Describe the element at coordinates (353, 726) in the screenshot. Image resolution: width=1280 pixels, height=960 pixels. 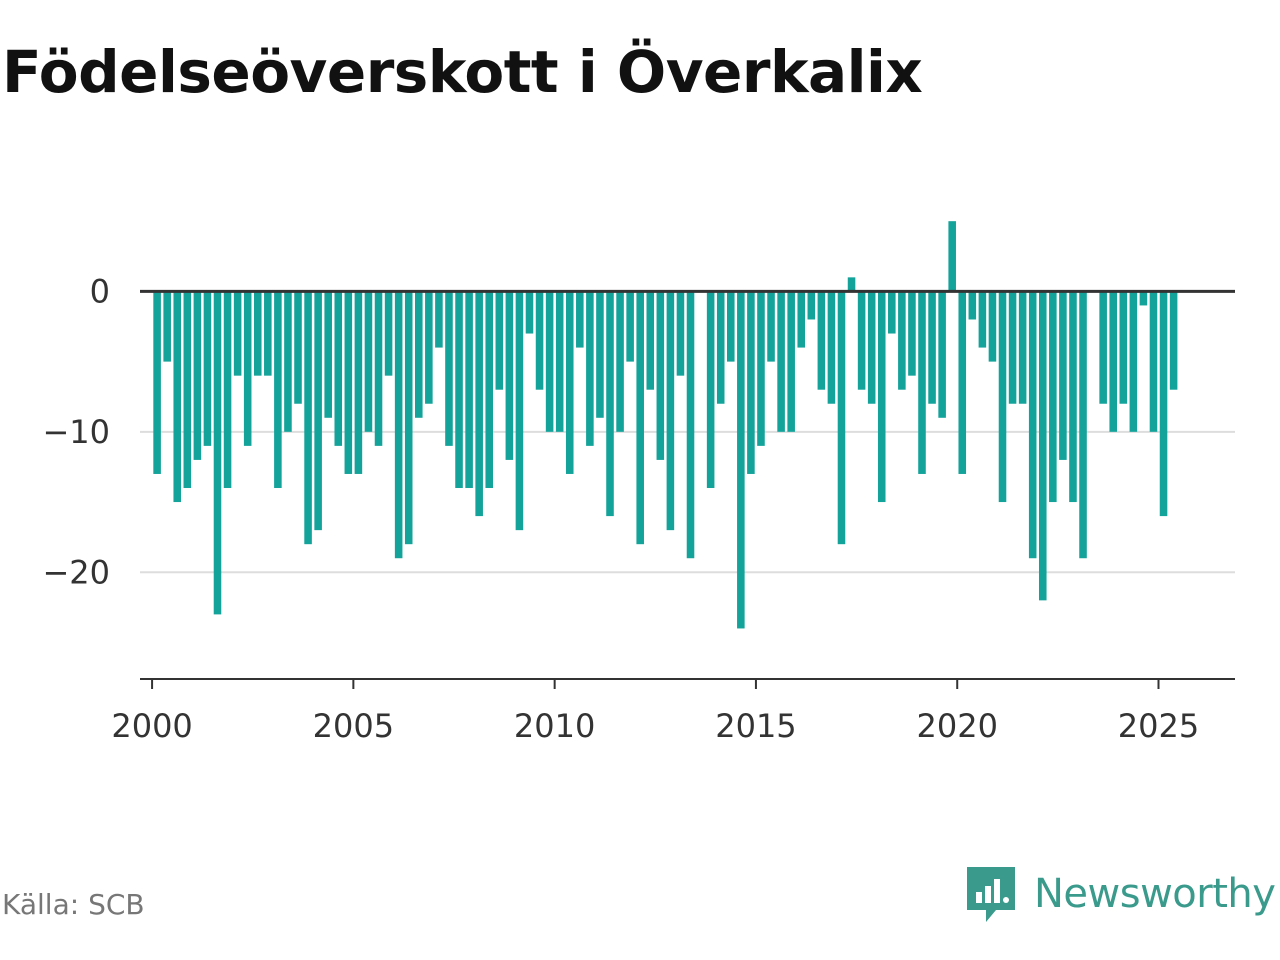
I see `x-tick-label: 2005` at that location.